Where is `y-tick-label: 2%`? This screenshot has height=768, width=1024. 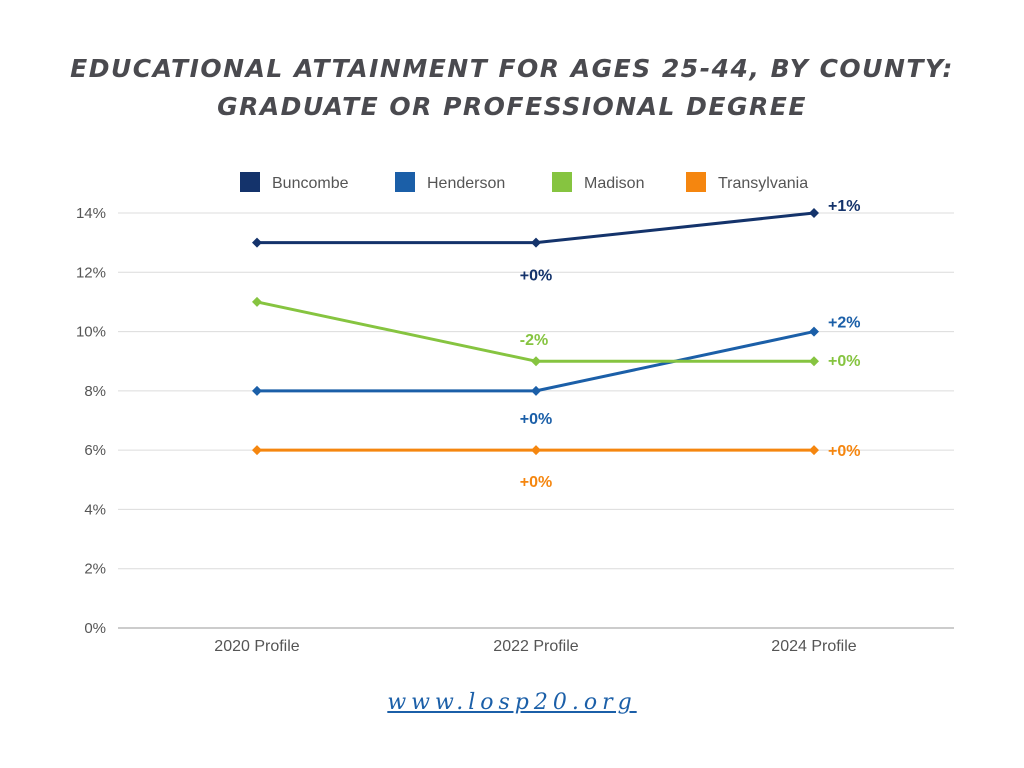
y-tick-label: 2% is located at coordinates (95, 569).